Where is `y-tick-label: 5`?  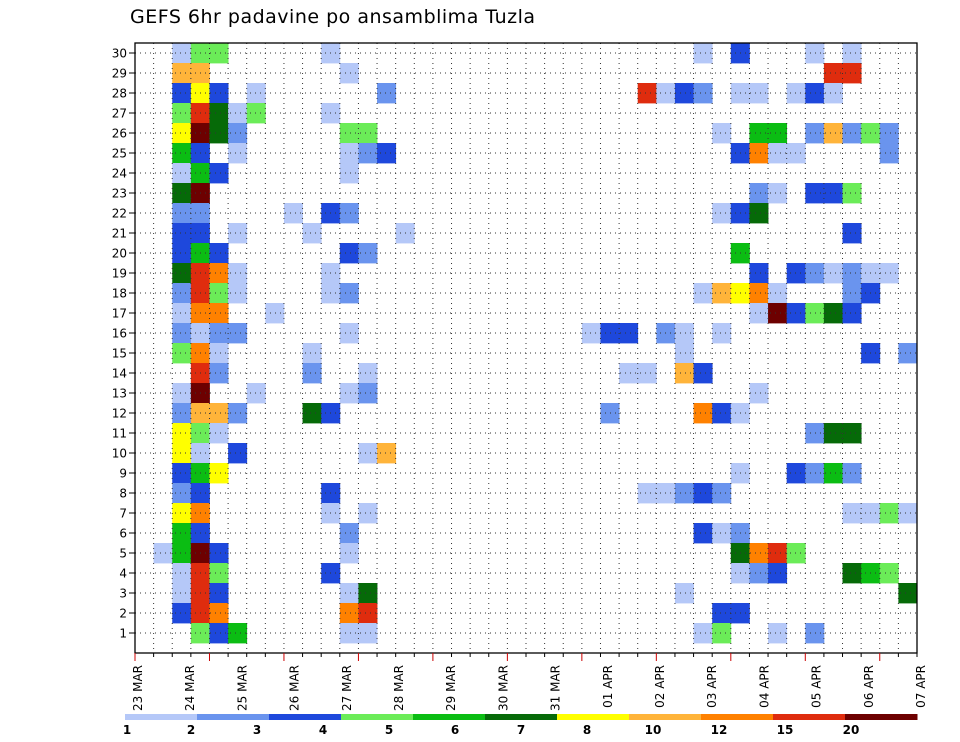 y-tick-label: 5 is located at coordinates (123, 554).